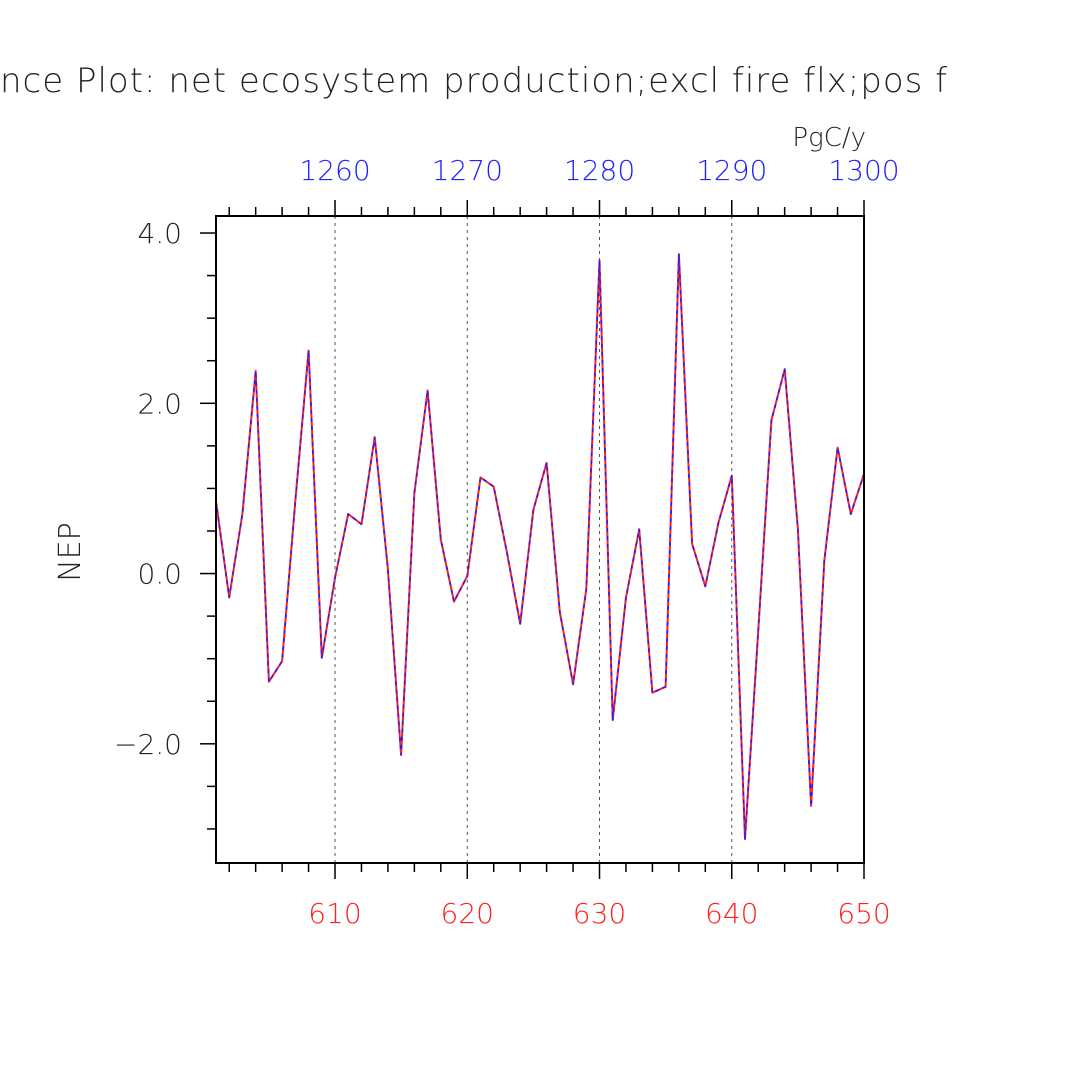 The width and height of the screenshot is (1080, 1080). I want to click on top-tick-label: 1260, so click(334, 170).